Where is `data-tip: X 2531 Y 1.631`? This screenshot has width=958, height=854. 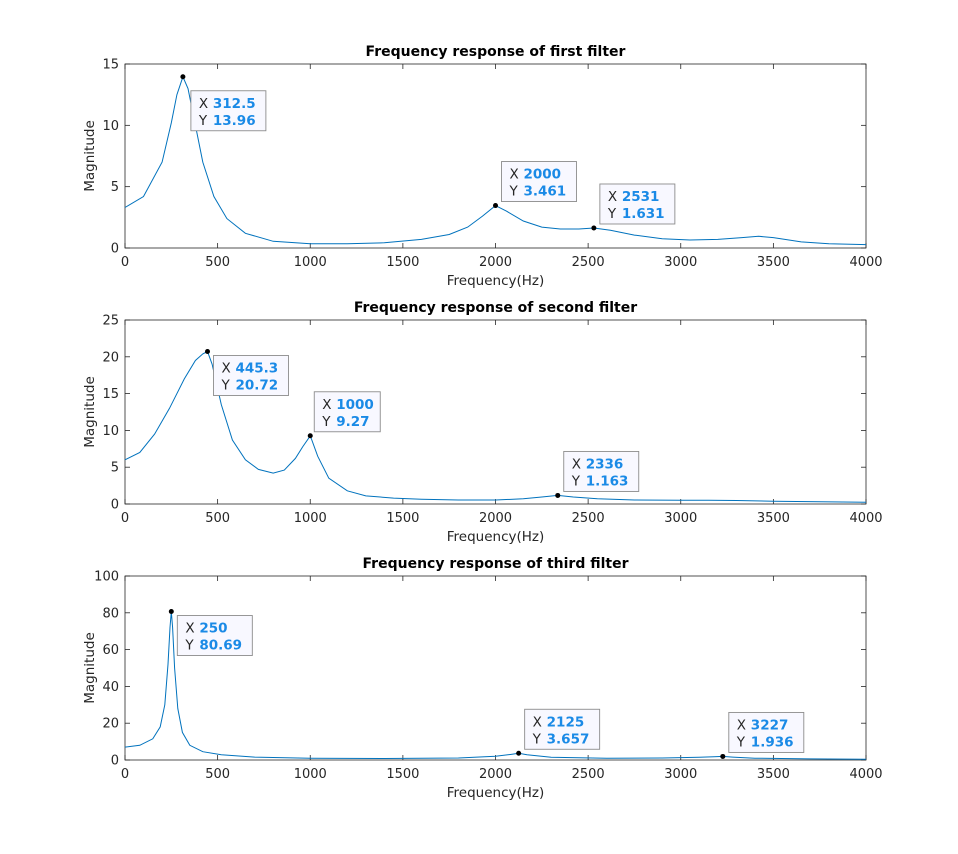
data-tip: X 2531 Y 1.631 is located at coordinates (633, 207).